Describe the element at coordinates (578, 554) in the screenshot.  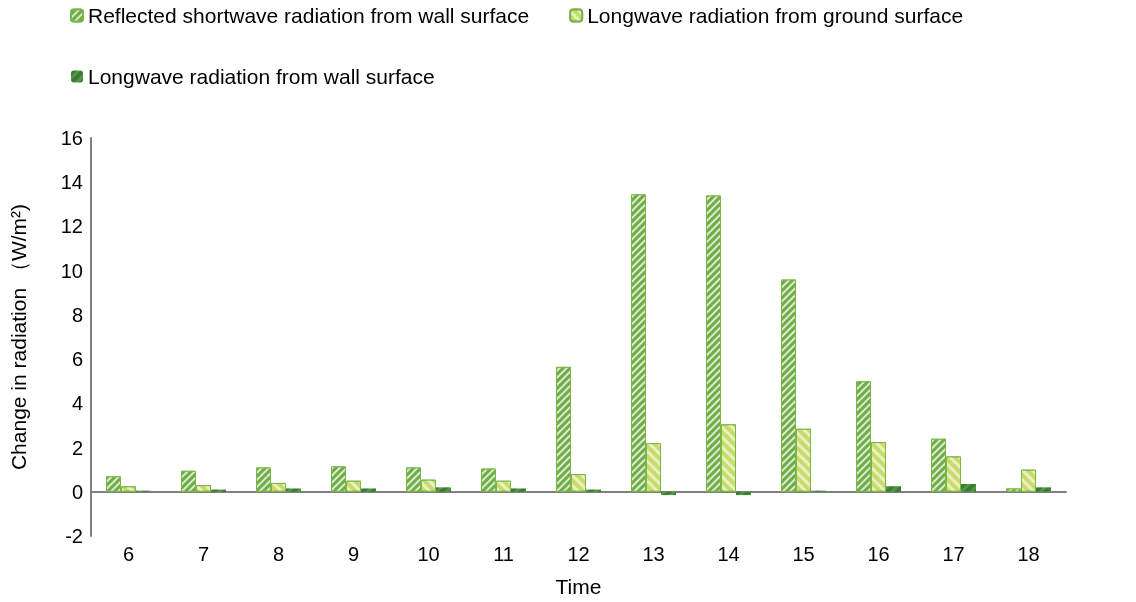
I see `x-tick-label: 12` at that location.